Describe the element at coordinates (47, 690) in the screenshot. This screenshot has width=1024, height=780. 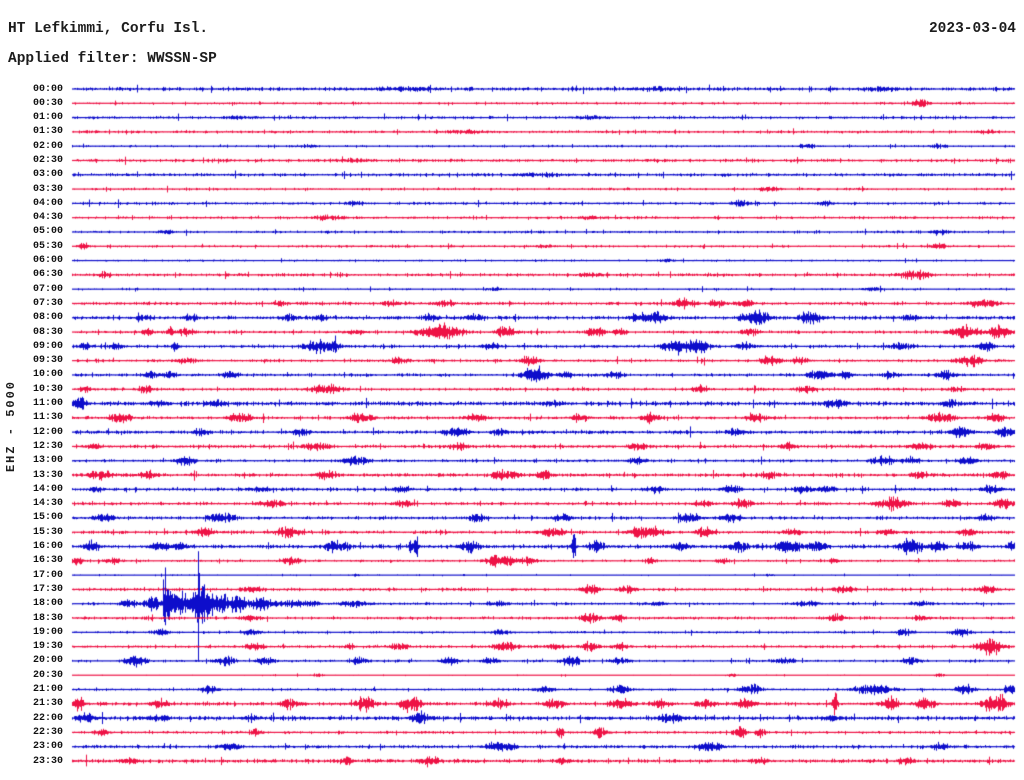
I see `time-label: 21:00` at that location.